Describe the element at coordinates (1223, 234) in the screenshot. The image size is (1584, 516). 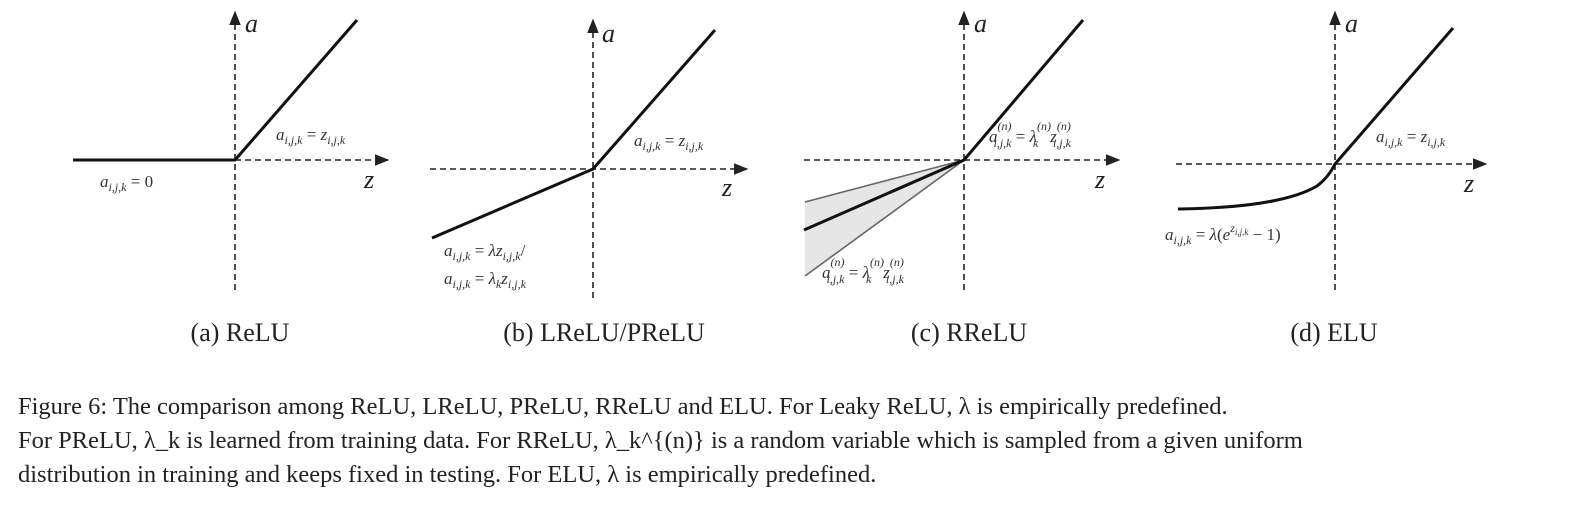
I see `elu-negative-label: ai,j,k = λ(ezi,j,k − 1)` at that location.